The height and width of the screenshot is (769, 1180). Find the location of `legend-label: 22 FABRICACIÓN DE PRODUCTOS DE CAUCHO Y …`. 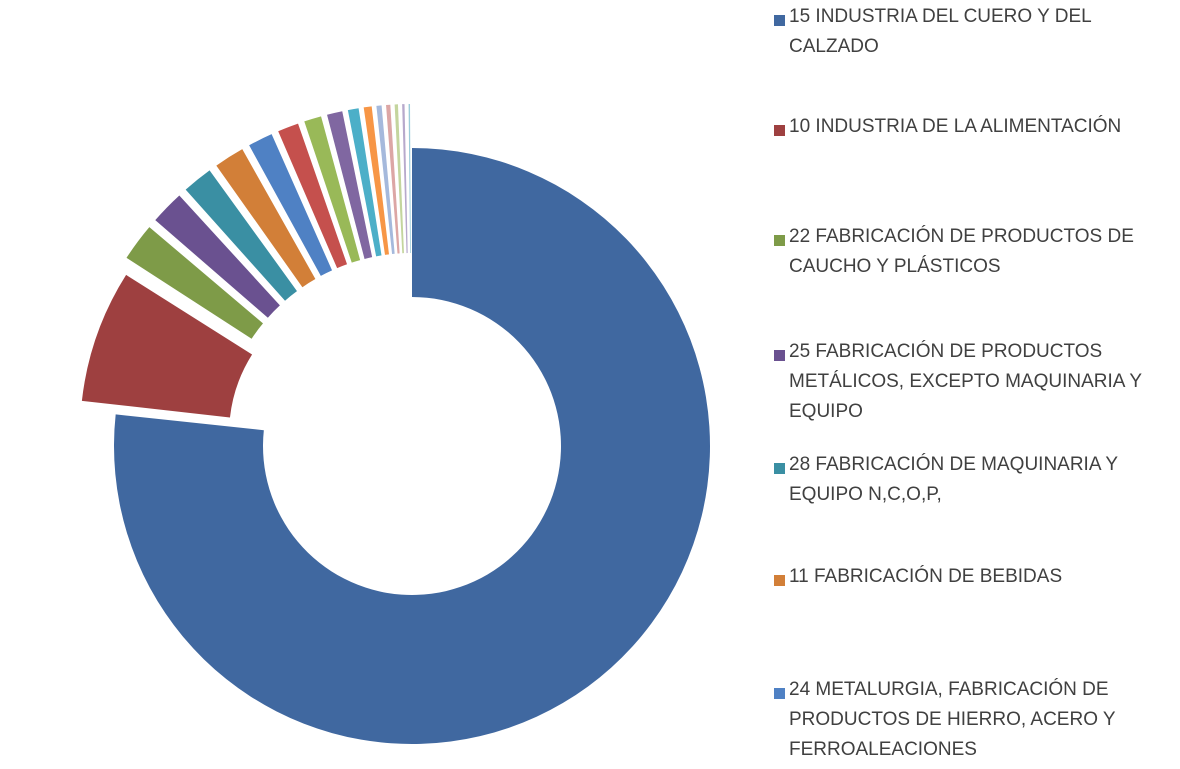

legend-label: 22 FABRICACIÓN DE PRODUCTOS DE CAUCHO Y … is located at coordinates (961, 251).